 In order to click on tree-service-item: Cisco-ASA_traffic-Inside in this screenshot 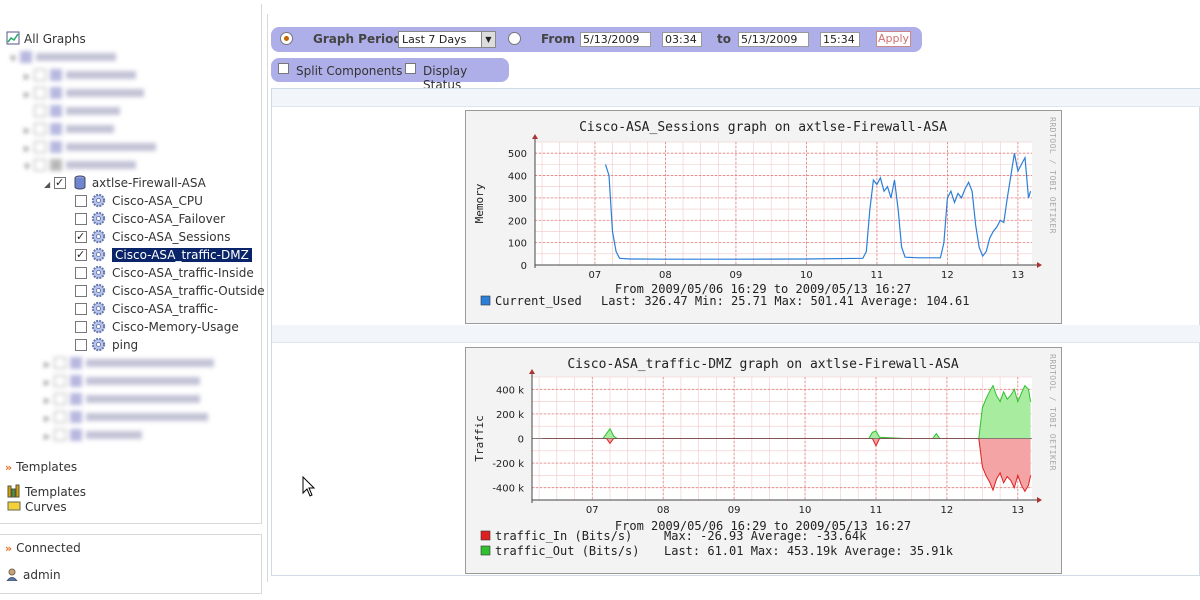, I will do `click(164, 273)`.